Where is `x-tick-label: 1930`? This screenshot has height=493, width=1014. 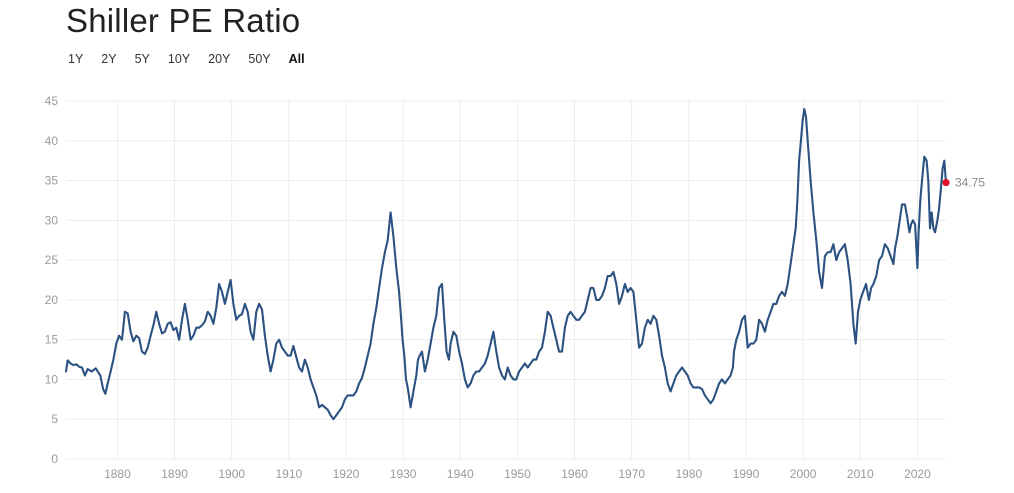 x-tick-label: 1930 is located at coordinates (403, 474).